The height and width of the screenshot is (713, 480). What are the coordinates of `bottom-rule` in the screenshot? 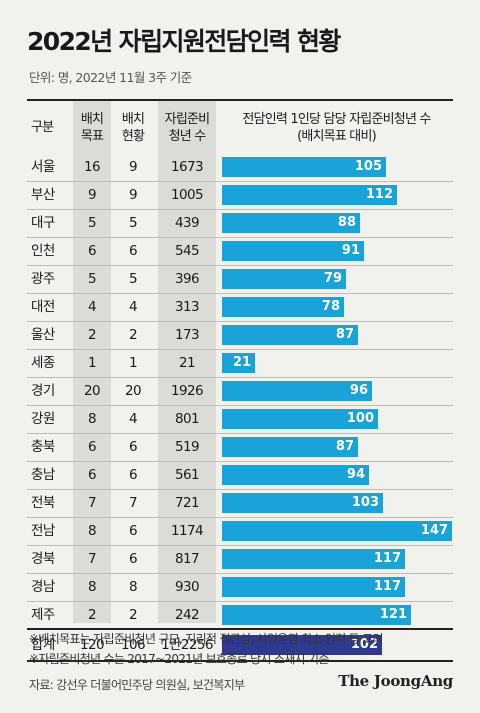 It's located at (240, 661).